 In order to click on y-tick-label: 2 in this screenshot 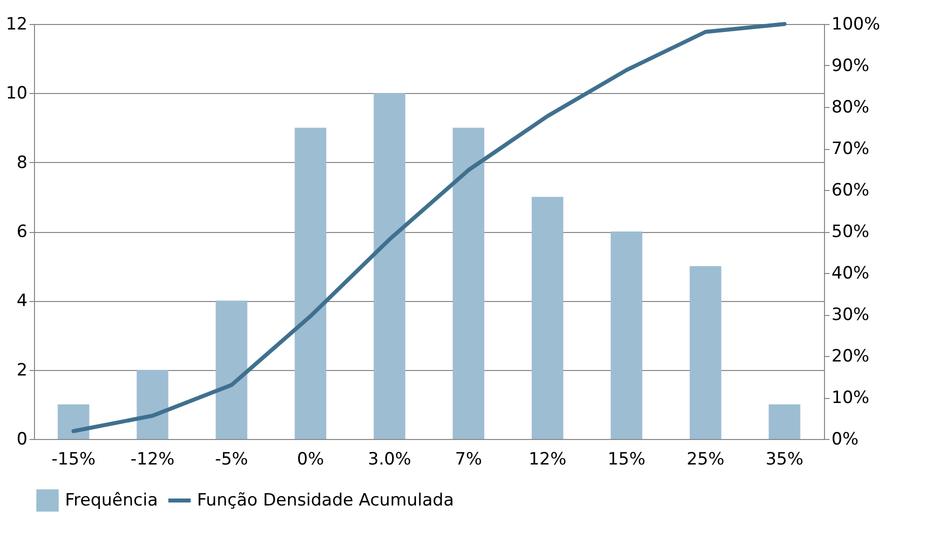, I will do `click(22, 370)`.